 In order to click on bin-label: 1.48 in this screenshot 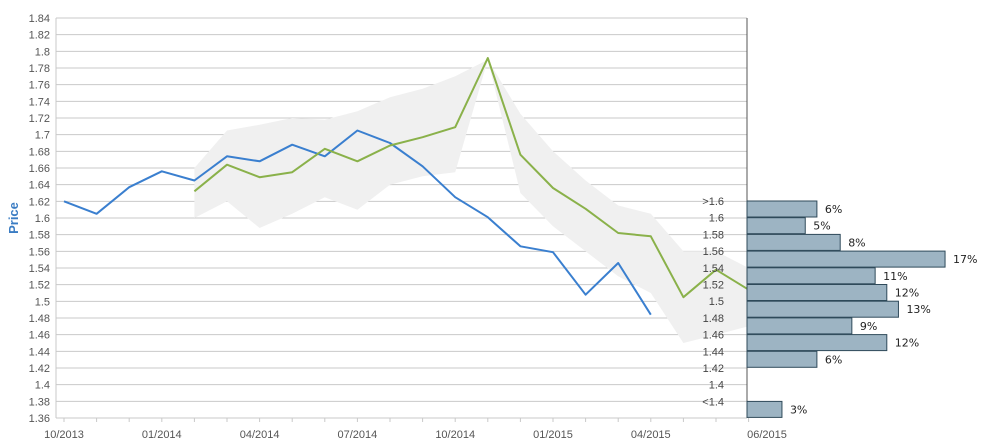, I will do `click(713, 319)`.